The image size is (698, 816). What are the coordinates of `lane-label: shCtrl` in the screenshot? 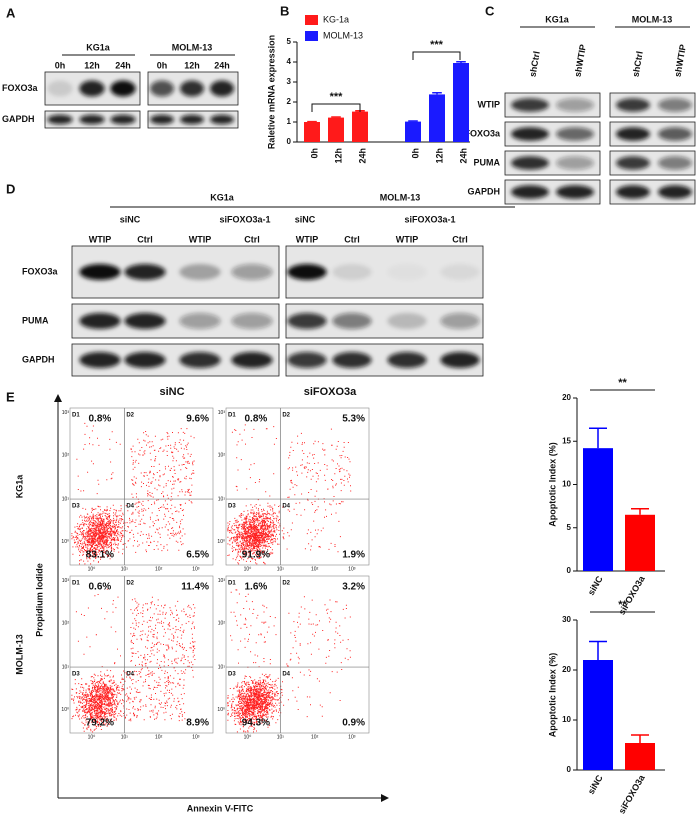 It's located at (637, 63).